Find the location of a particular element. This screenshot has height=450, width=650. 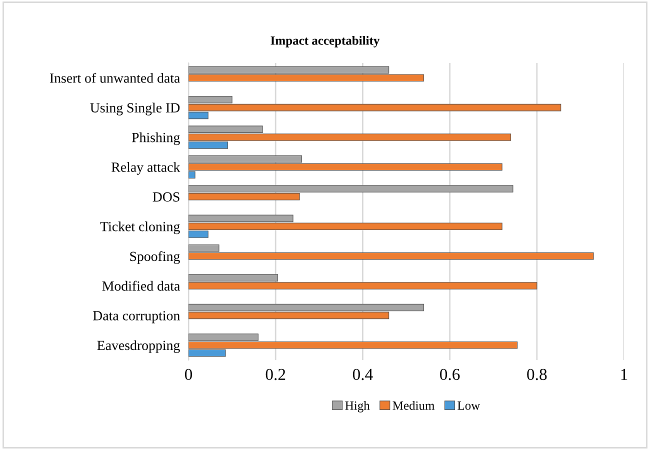

y-tick-label: Data corruption is located at coordinates (136, 317).